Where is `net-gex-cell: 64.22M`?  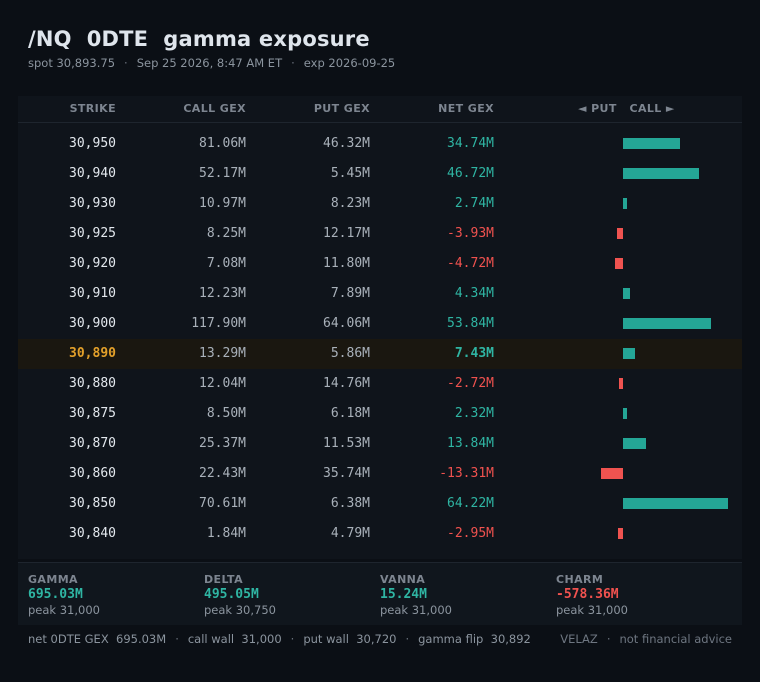
net-gex-cell: 64.22M is located at coordinates (470, 503).